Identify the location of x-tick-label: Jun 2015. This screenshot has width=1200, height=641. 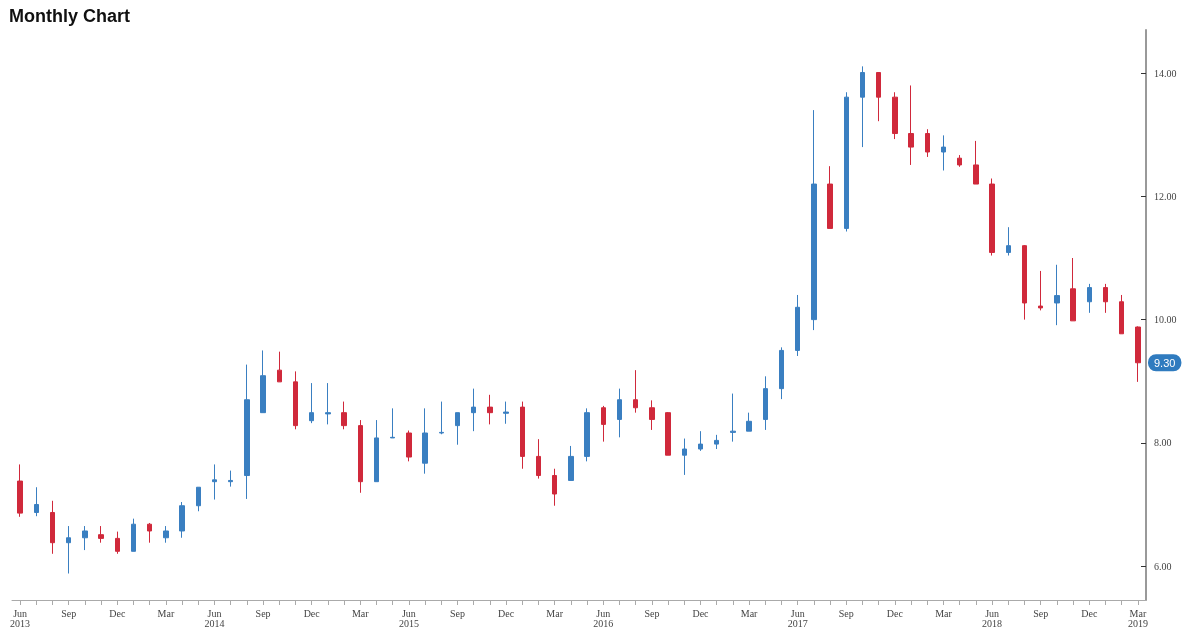
(408, 618).